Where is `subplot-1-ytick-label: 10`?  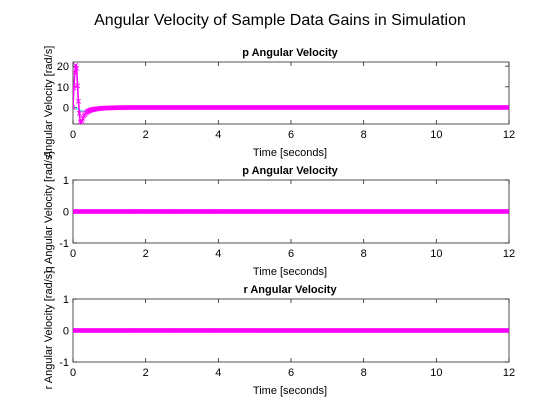 subplot-1-ytick-label: 10 is located at coordinates (63, 88).